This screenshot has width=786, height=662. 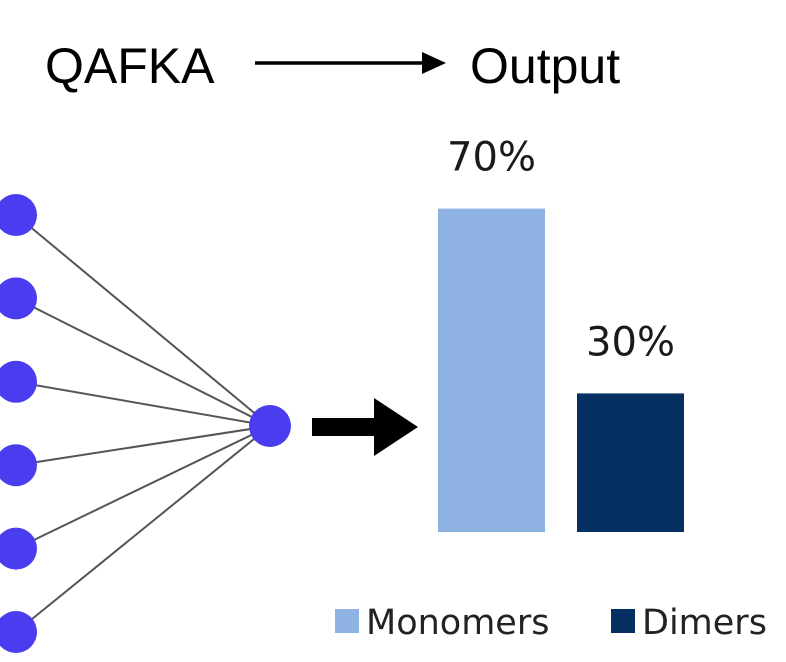 What do you see at coordinates (130, 66) in the screenshot?
I see `model-label: QAFKA` at bounding box center [130, 66].